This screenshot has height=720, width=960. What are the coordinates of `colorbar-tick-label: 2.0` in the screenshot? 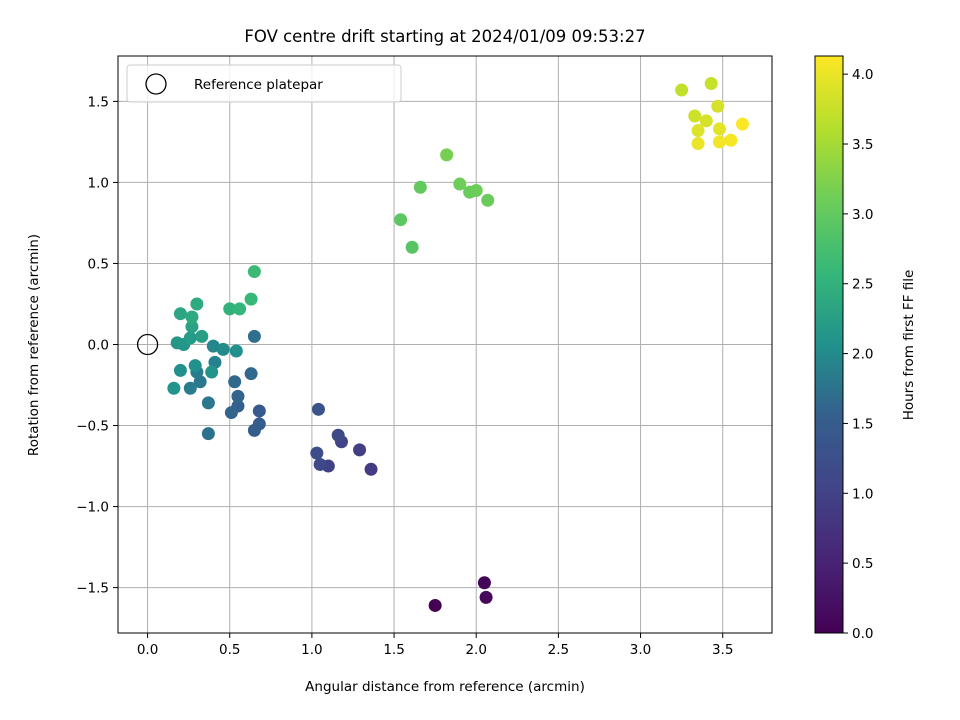 It's located at (862, 355).